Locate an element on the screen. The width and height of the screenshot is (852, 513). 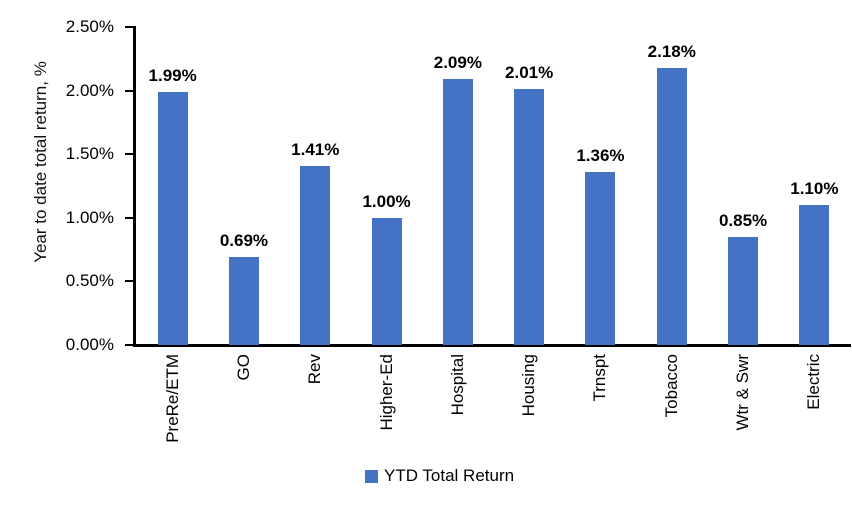
y-tick-label: 1.00% is located at coordinates (89, 217).